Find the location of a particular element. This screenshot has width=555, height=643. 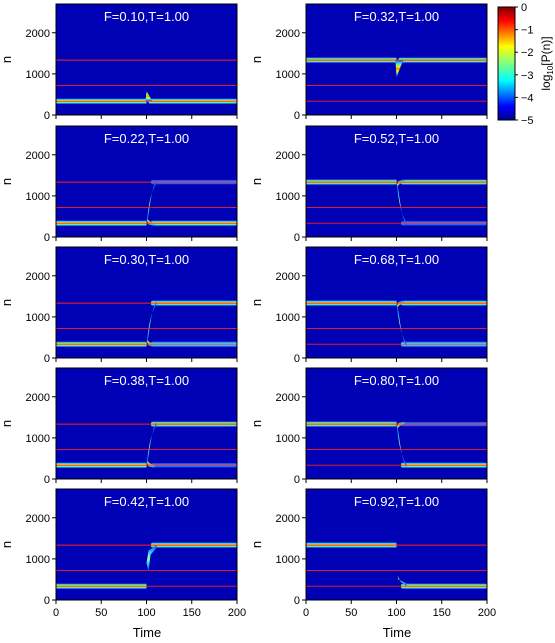

panel: F=0.52,T=1.00 0 1000 2000 n is located at coordinates (368, 184).